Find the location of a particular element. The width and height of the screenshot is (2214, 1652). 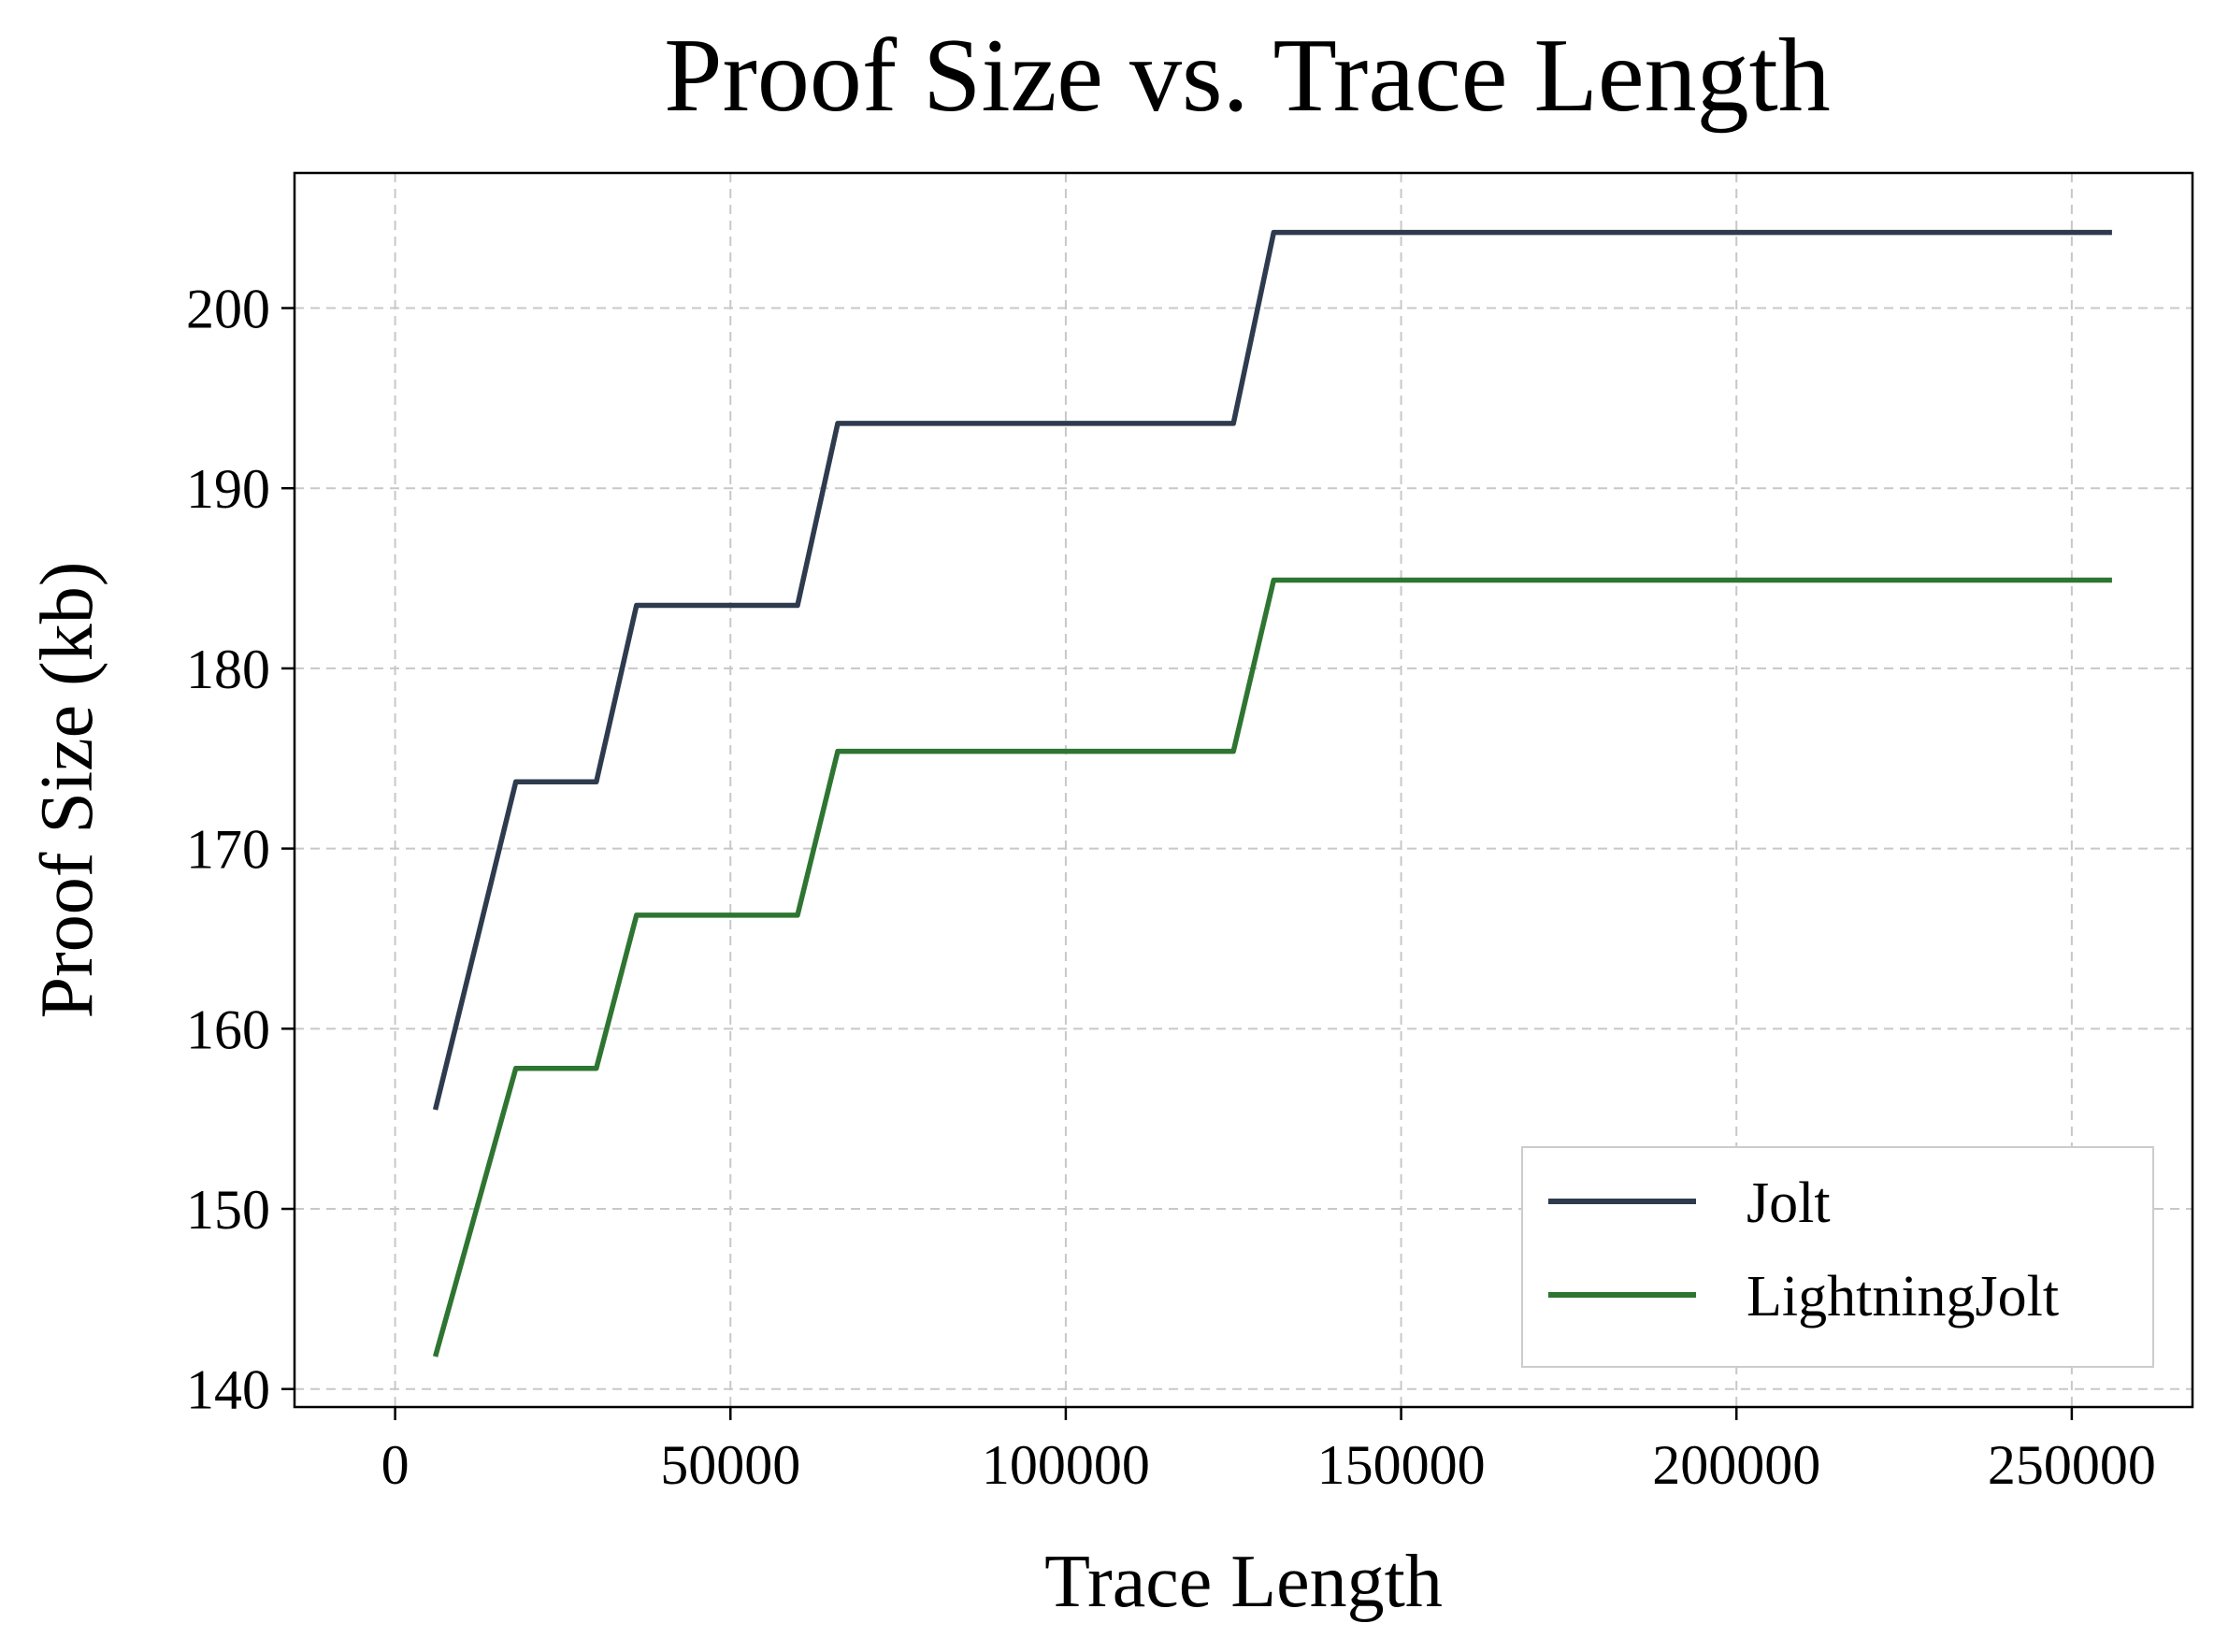

y-tick-label: 200 is located at coordinates (228, 309).